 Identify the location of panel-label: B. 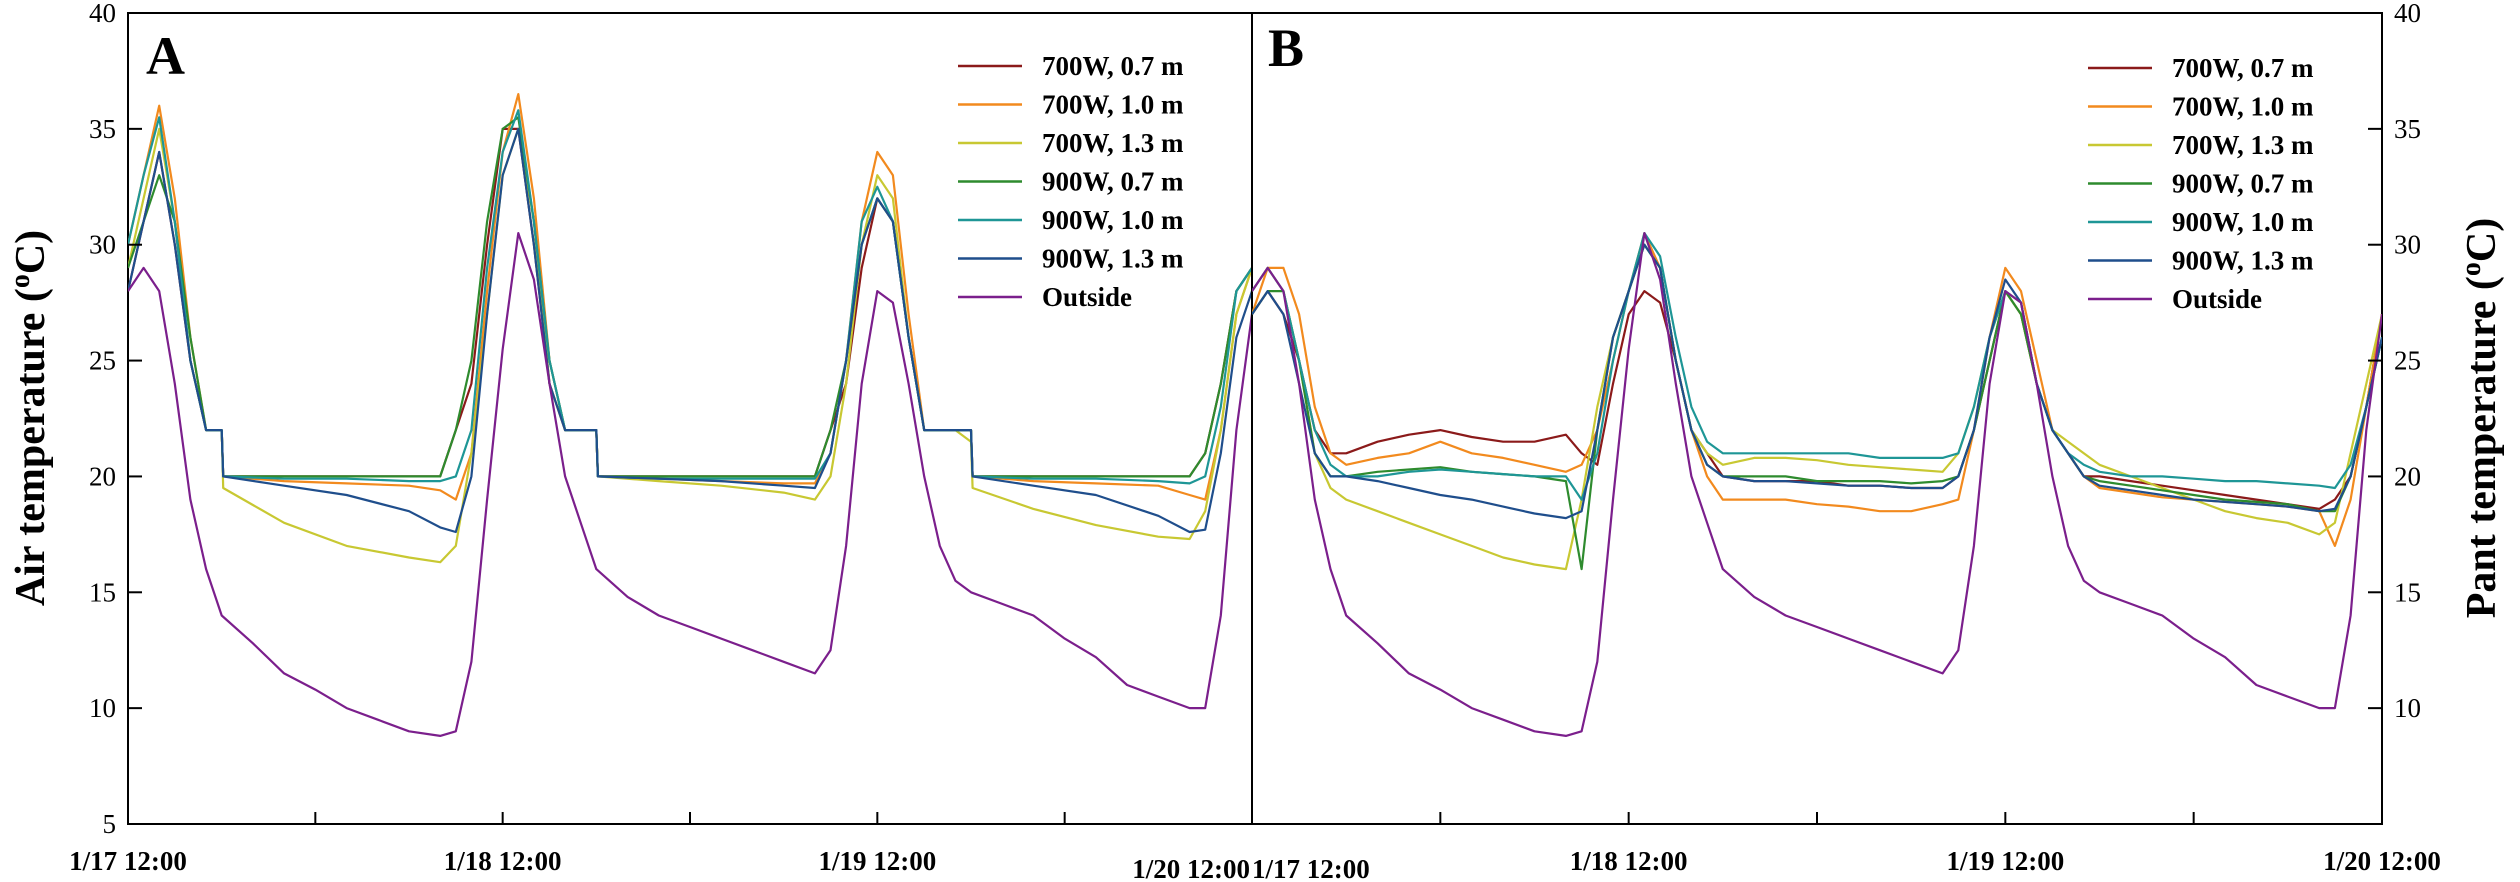
(1286, 48).